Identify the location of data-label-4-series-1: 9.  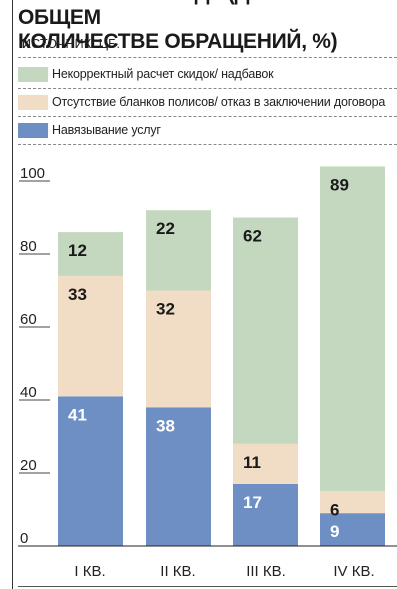
(334, 531).